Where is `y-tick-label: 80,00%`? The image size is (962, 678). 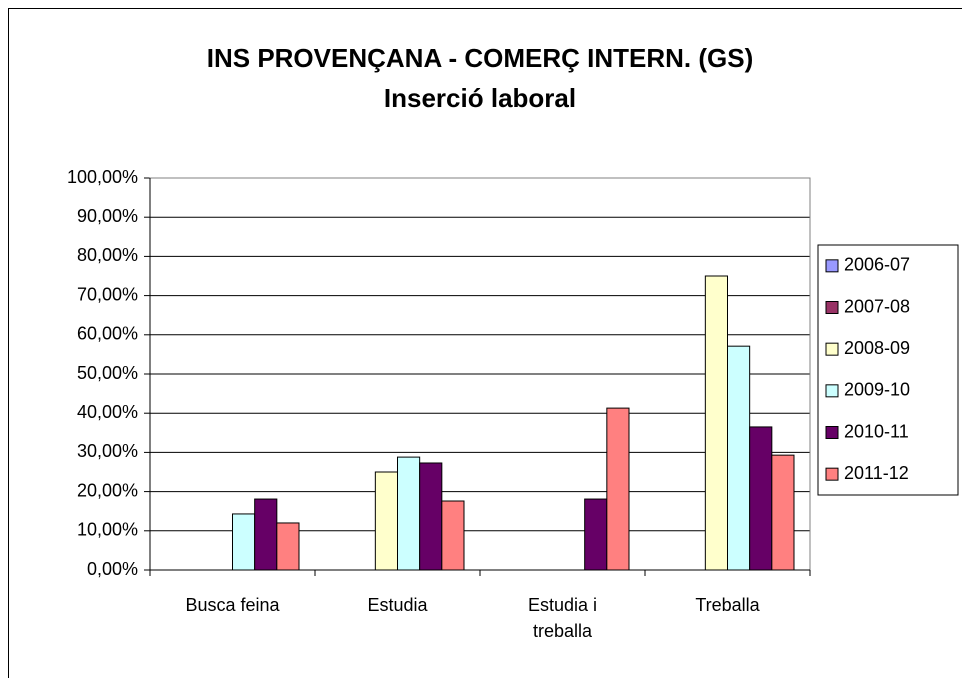
y-tick-label: 80,00% is located at coordinates (107, 255).